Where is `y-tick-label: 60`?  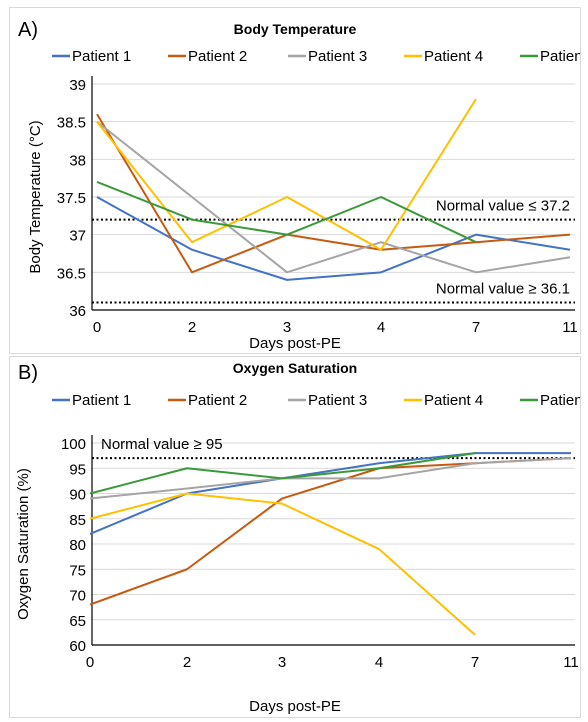
y-tick-label: 60 is located at coordinates (77, 646).